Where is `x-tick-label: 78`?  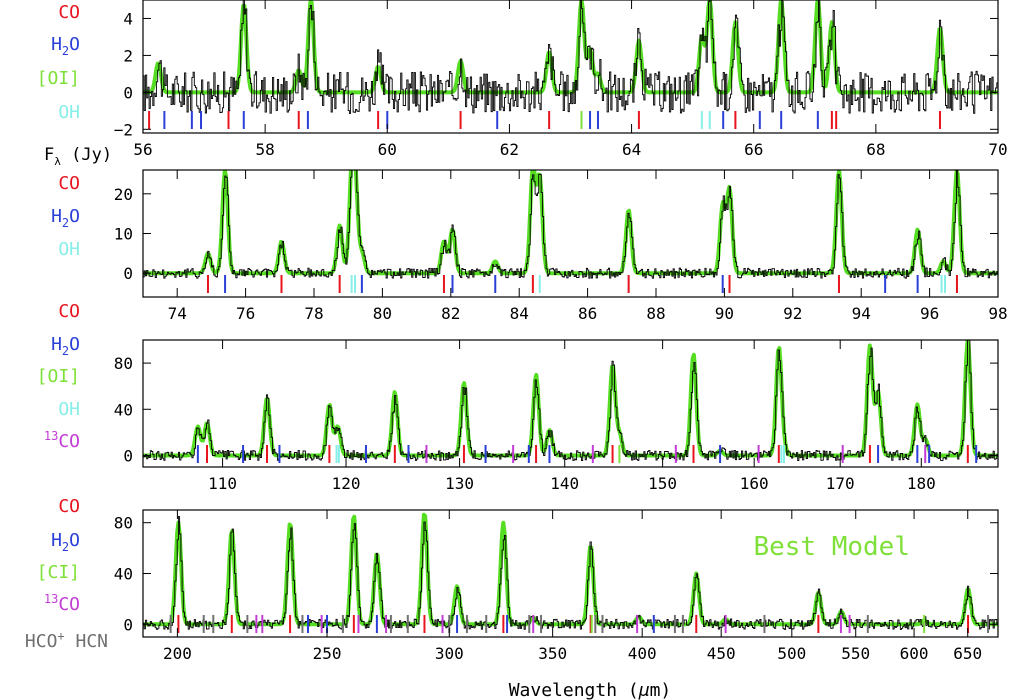 x-tick-label: 78 is located at coordinates (313, 313).